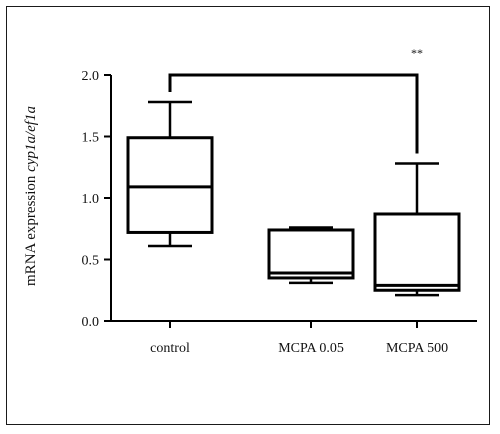 The image size is (500, 434). Describe the element at coordinates (91, 138) in the screenshot. I see `y-tick-label: 1.5` at that location.